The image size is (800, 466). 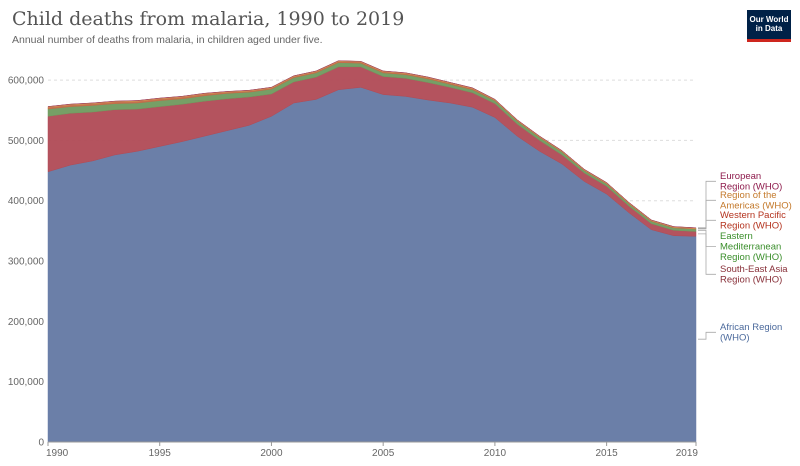 I want to click on x-tick-label: 2005, so click(x=383, y=453).